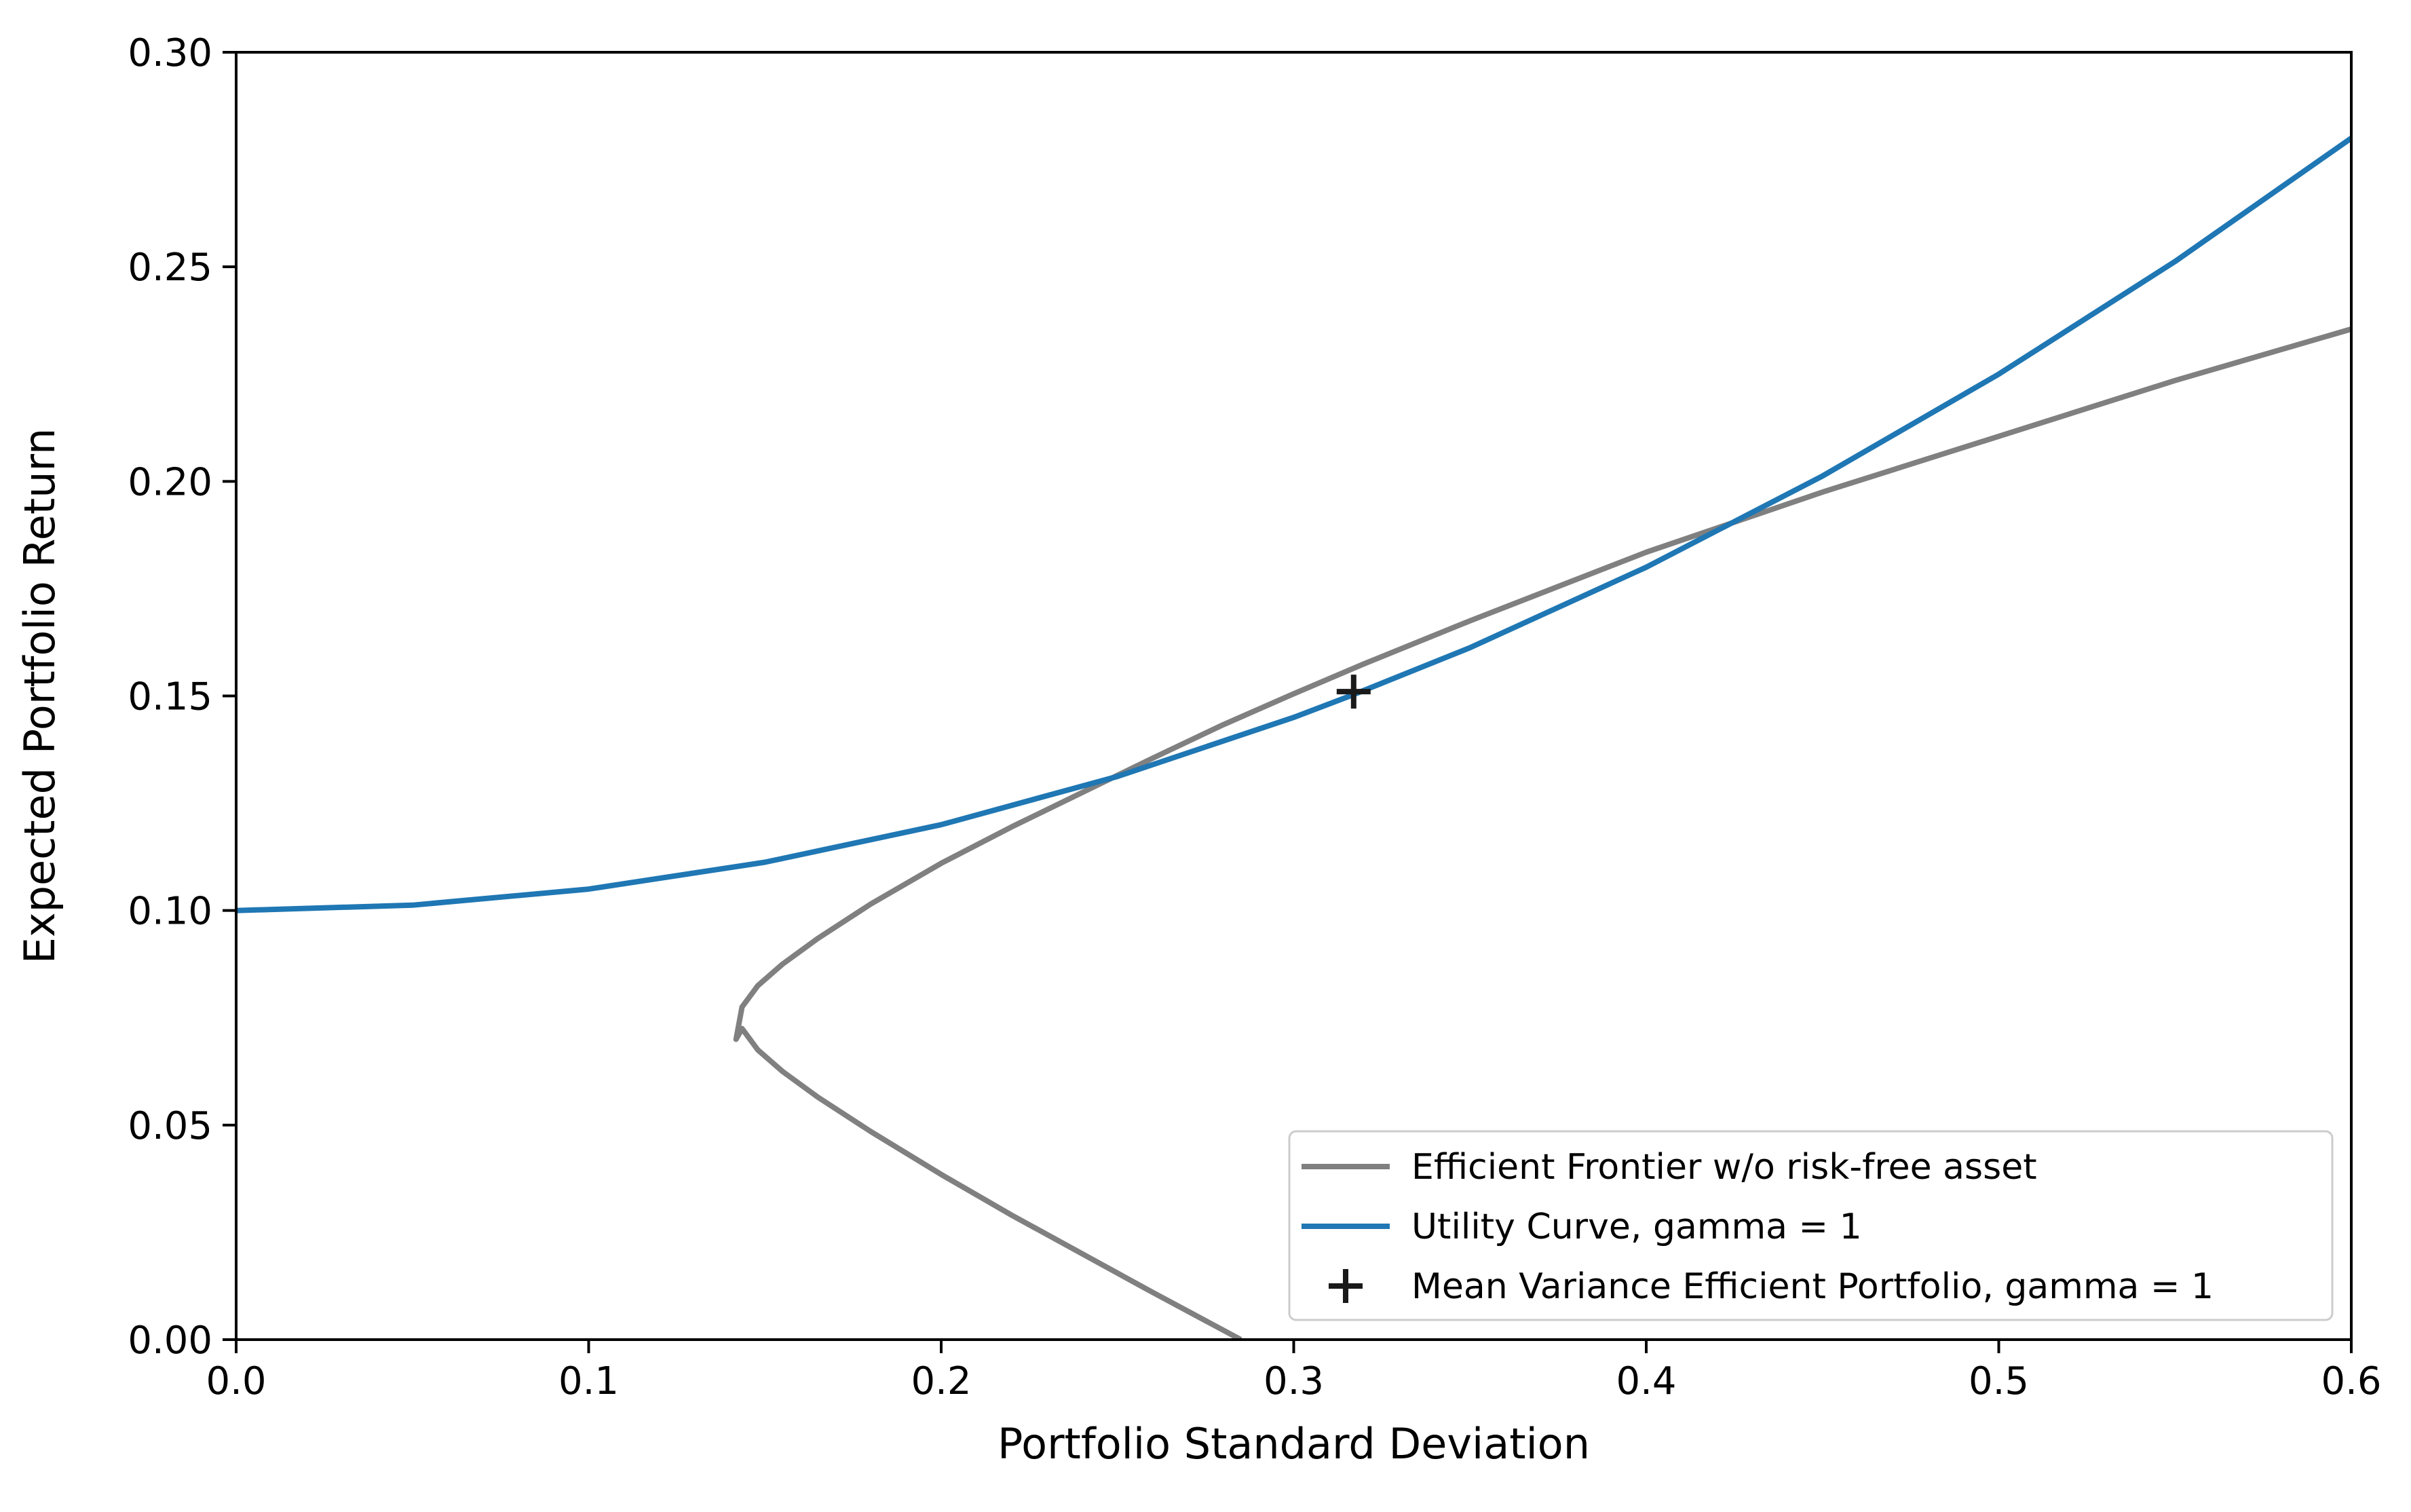 The width and height of the screenshot is (2411, 1512). I want to click on x-axis-label: Portfolio Standard Deviation, so click(1294, 1444).